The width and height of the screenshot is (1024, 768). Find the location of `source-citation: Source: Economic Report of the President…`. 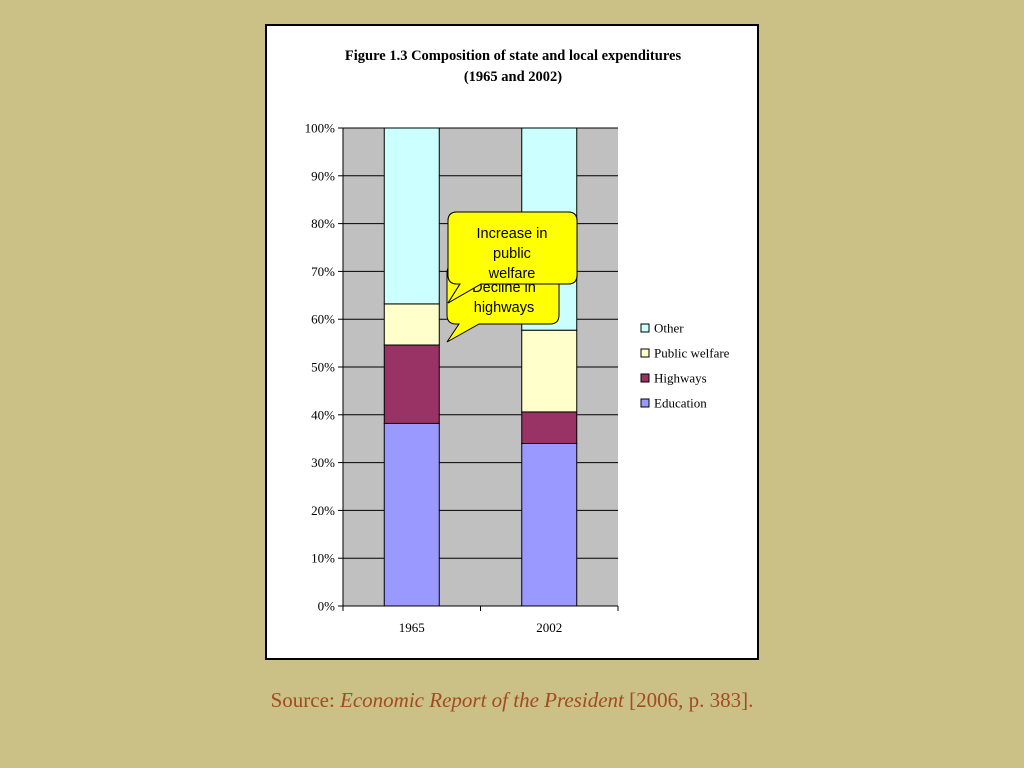

source-citation: Source: Economic Report of the President… is located at coordinates (512, 700).